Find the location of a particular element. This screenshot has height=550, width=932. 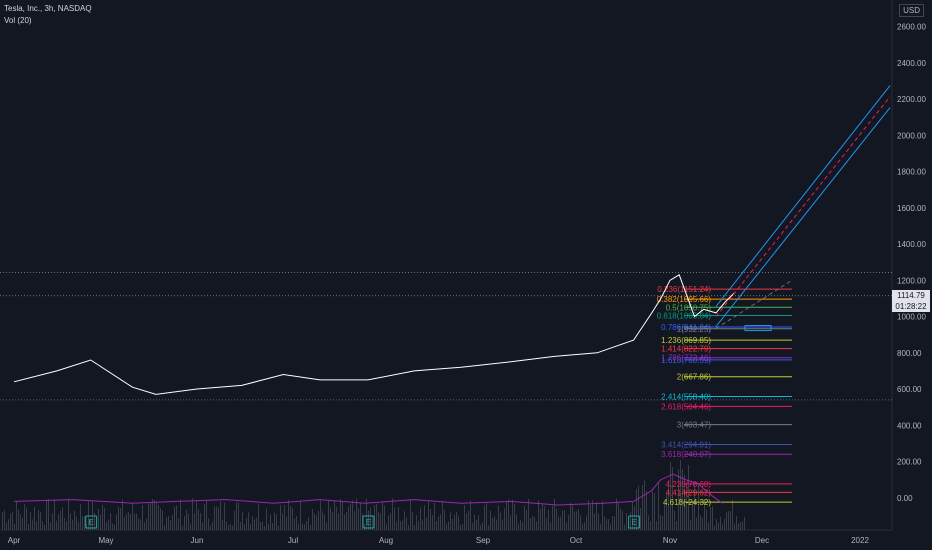

fib-level-label: 4.618(-24.32) is located at coordinates (687, 502).